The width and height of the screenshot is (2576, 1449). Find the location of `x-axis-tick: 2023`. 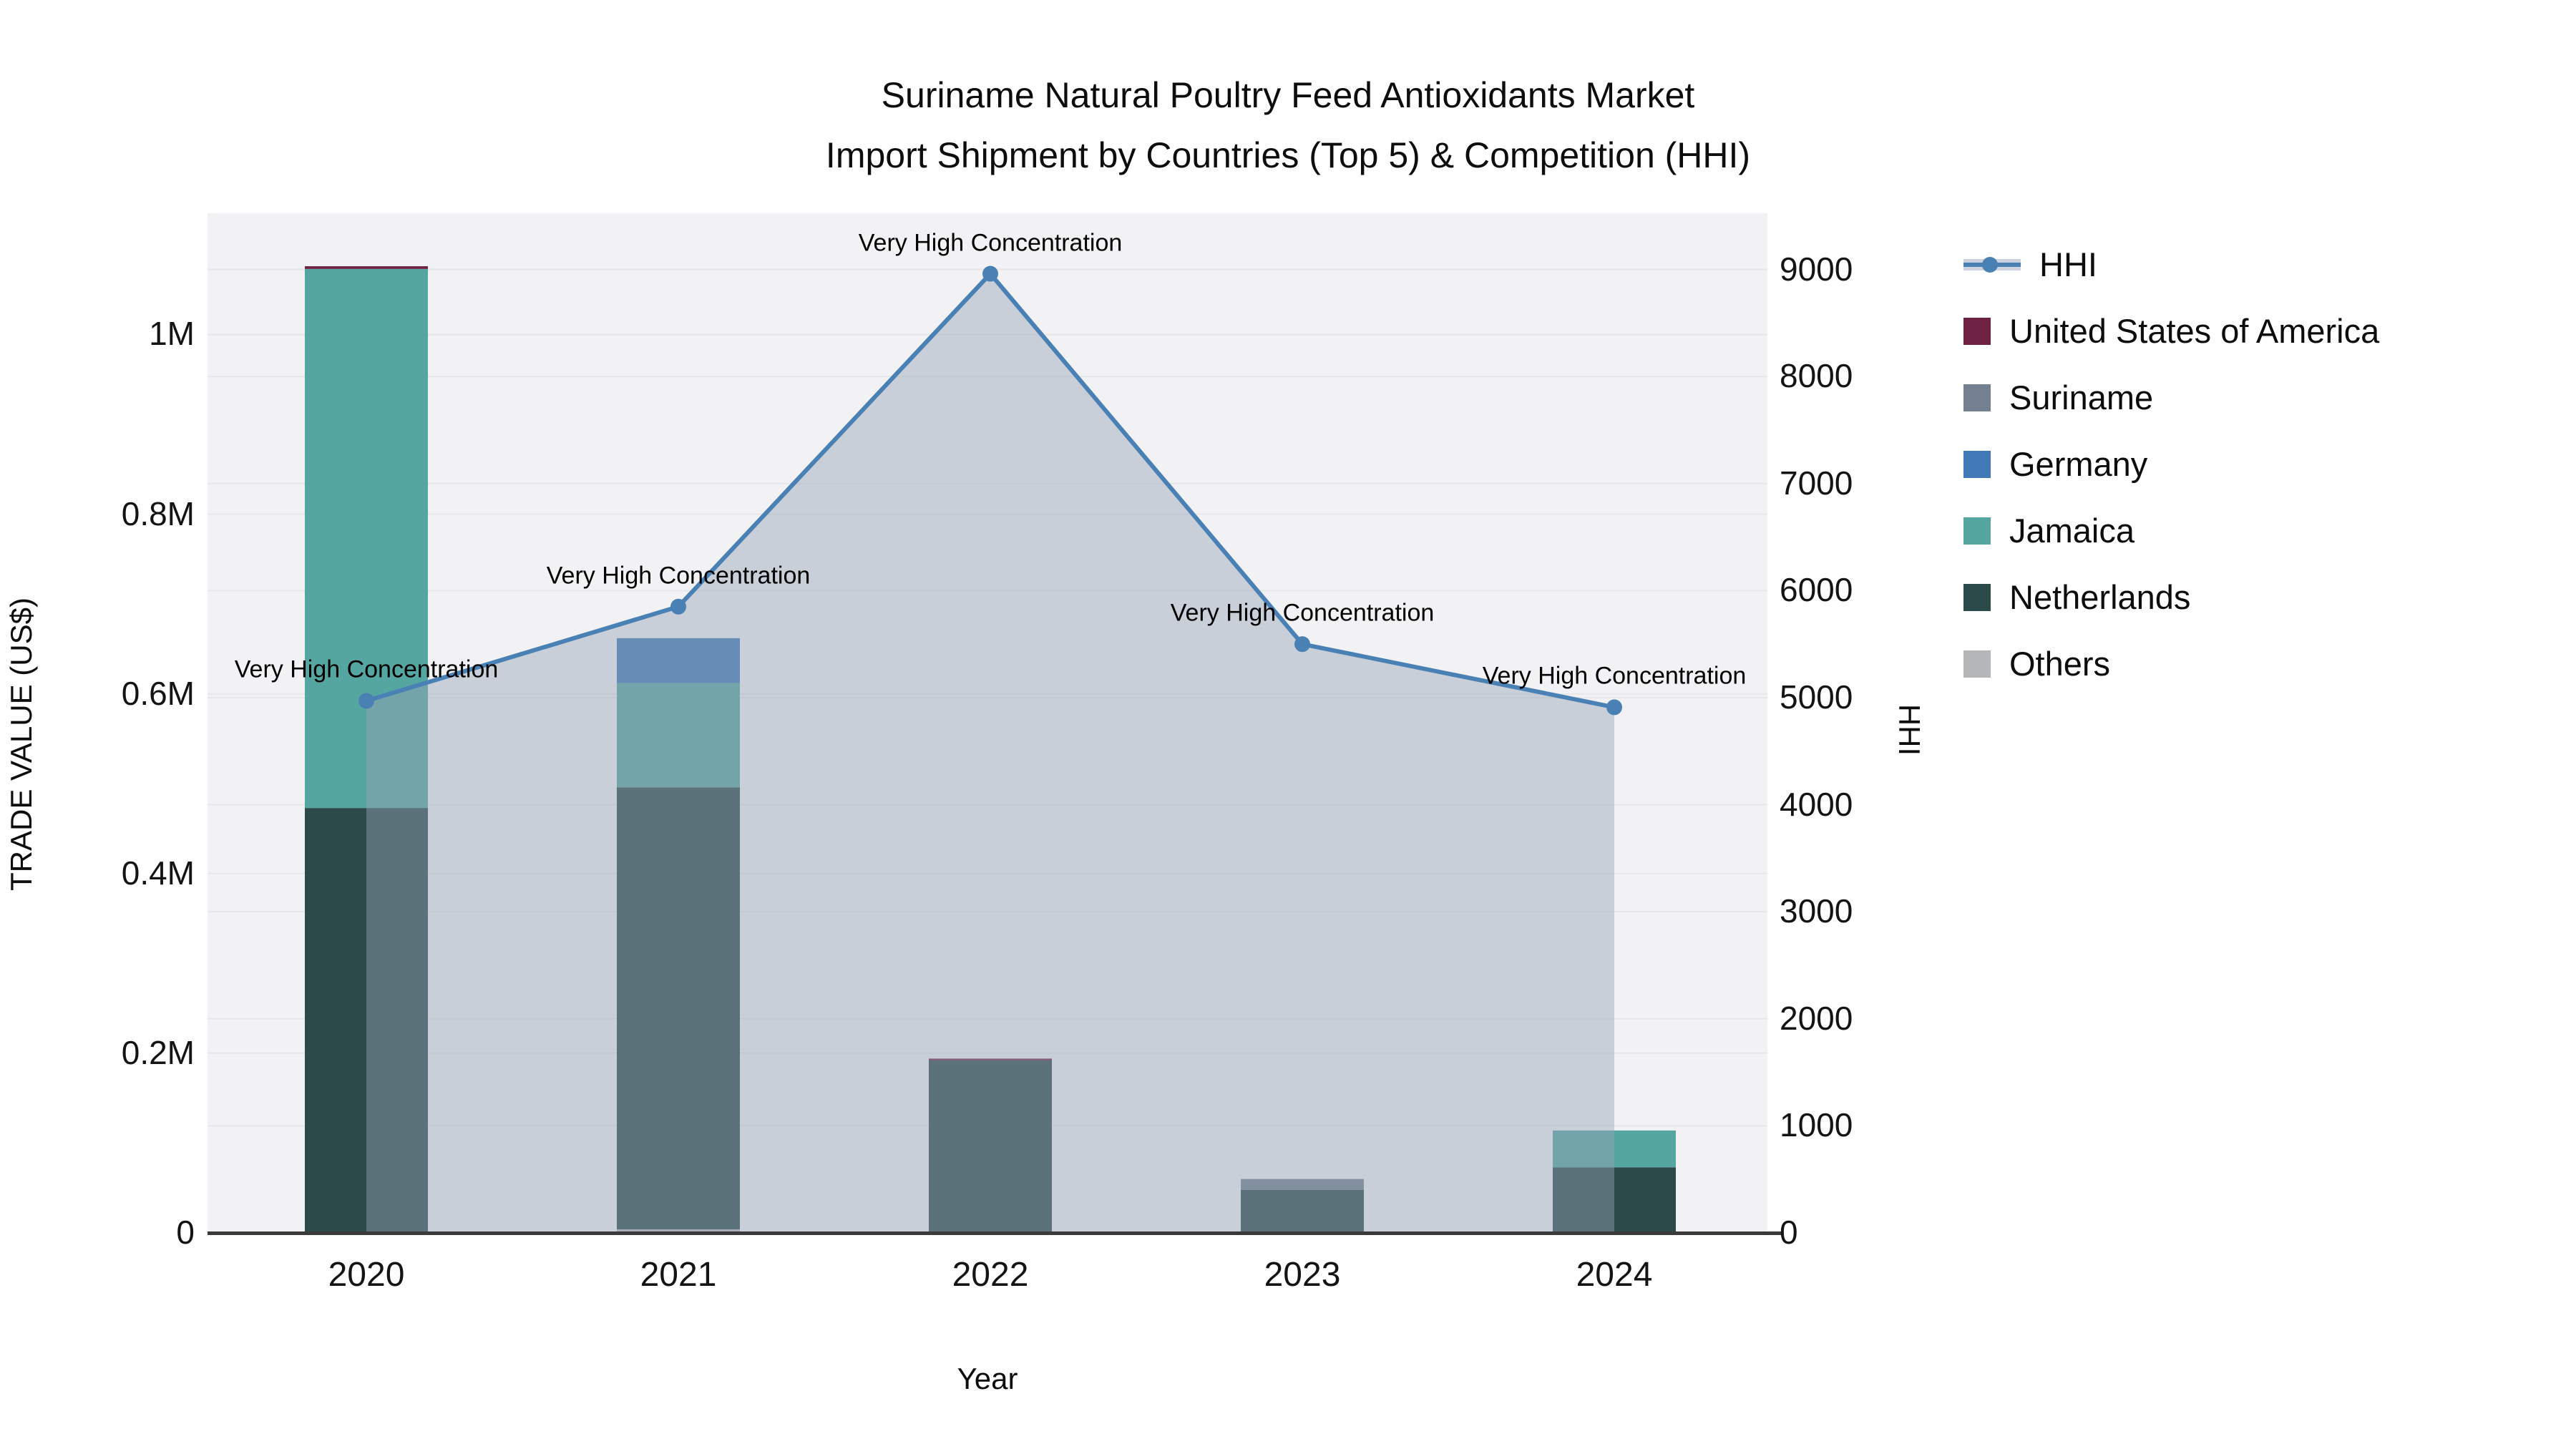

x-axis-tick: 2023 is located at coordinates (1302, 1275).